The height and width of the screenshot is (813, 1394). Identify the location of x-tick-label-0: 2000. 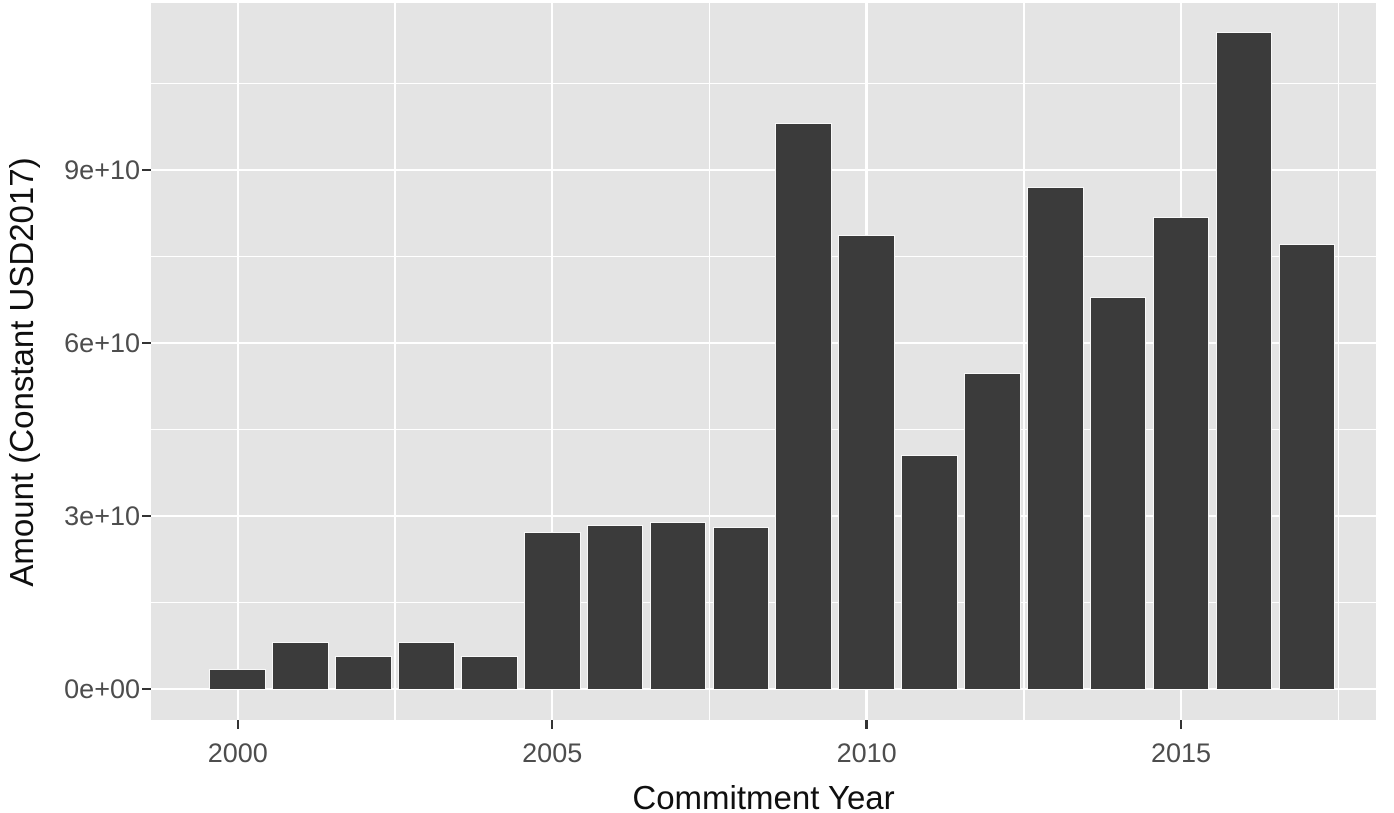
(237, 753).